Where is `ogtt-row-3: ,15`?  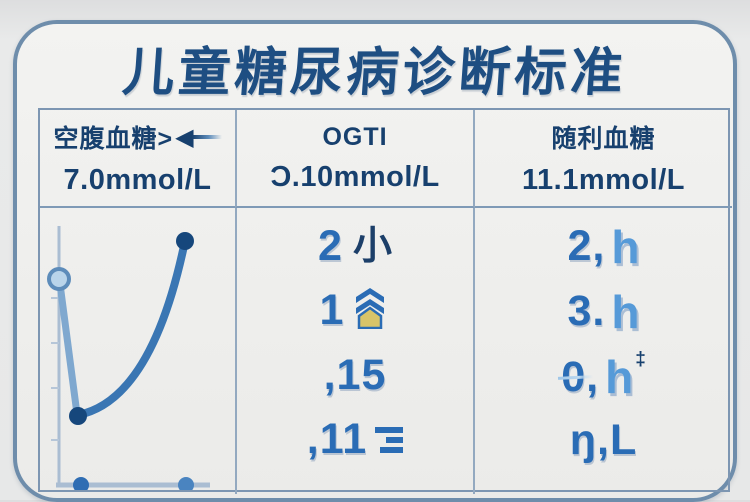
ogtt-row-3: ,15 is located at coordinates (355, 374).